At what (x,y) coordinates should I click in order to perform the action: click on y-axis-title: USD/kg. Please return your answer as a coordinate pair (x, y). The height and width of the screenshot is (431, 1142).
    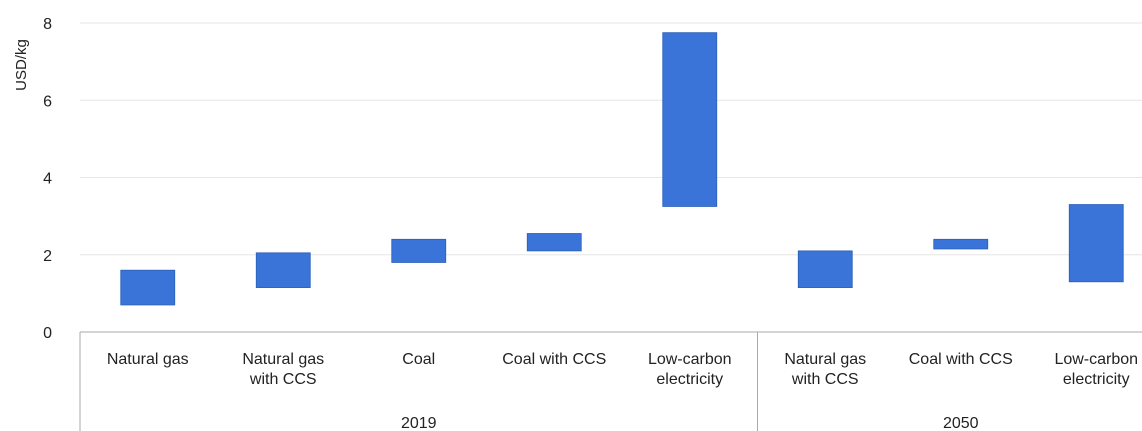
    Looking at the image, I should click on (21, 65).